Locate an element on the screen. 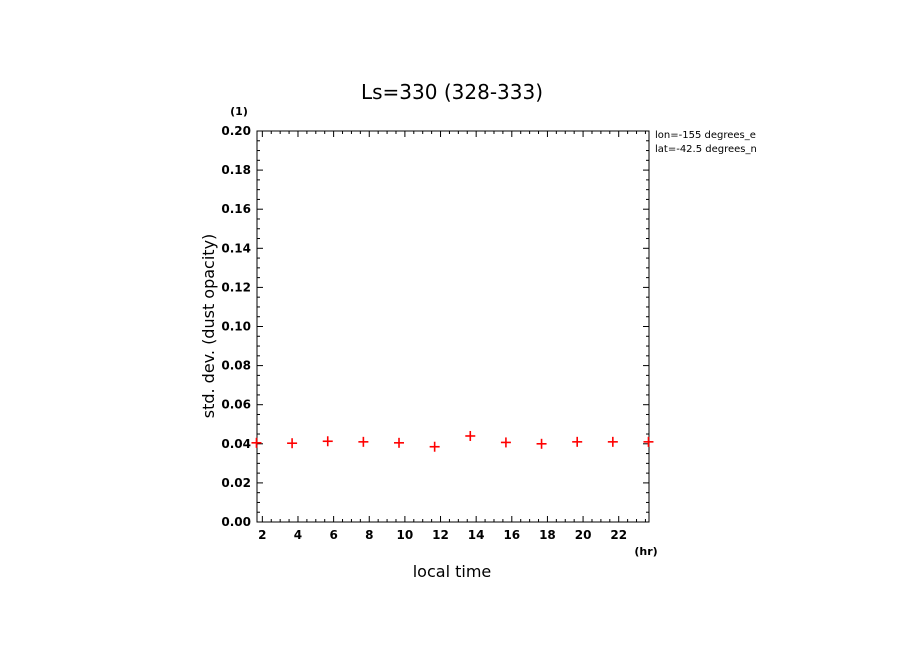 The width and height of the screenshot is (904, 654). y-tick-label: 0.02 is located at coordinates (236, 483).